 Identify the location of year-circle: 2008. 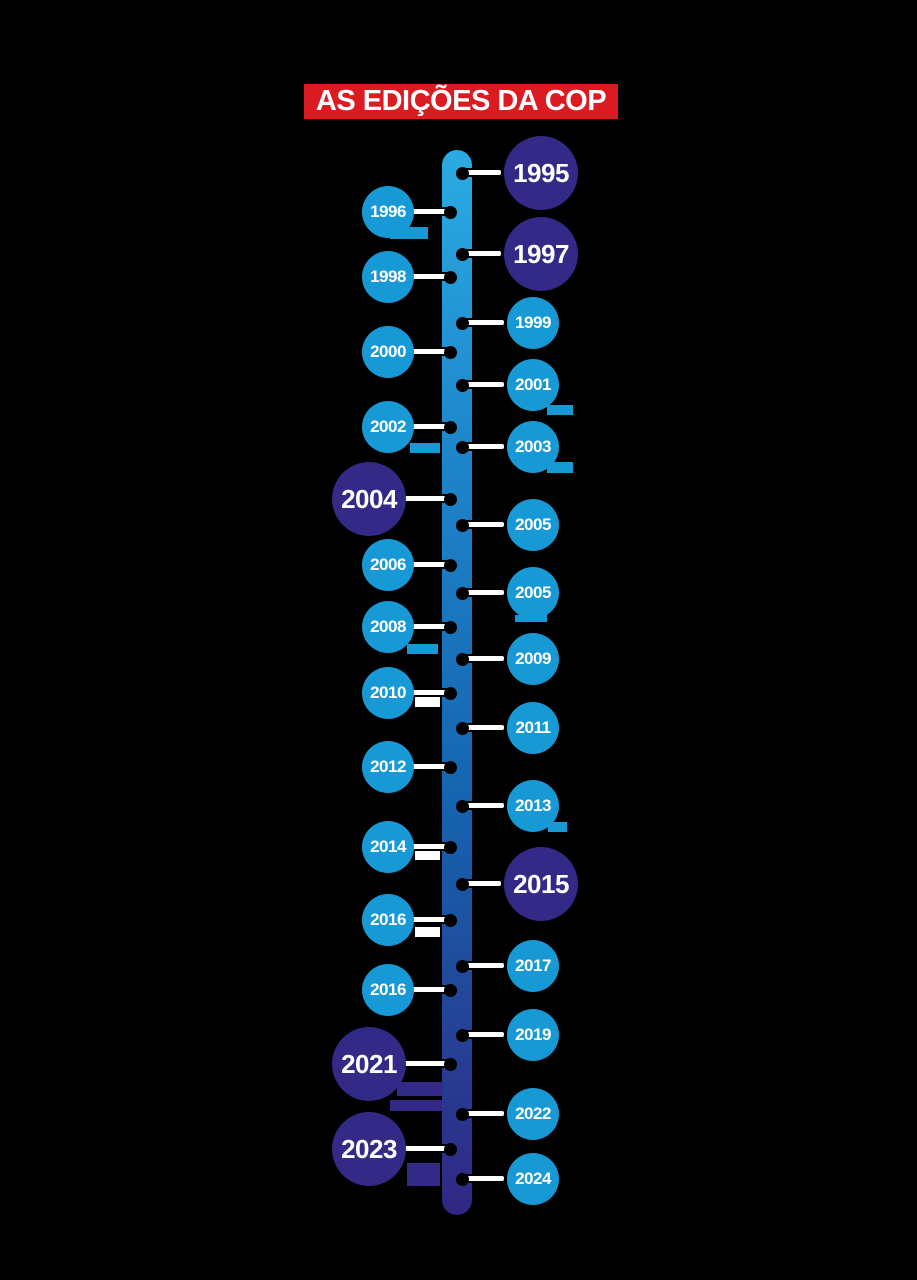
(388, 627).